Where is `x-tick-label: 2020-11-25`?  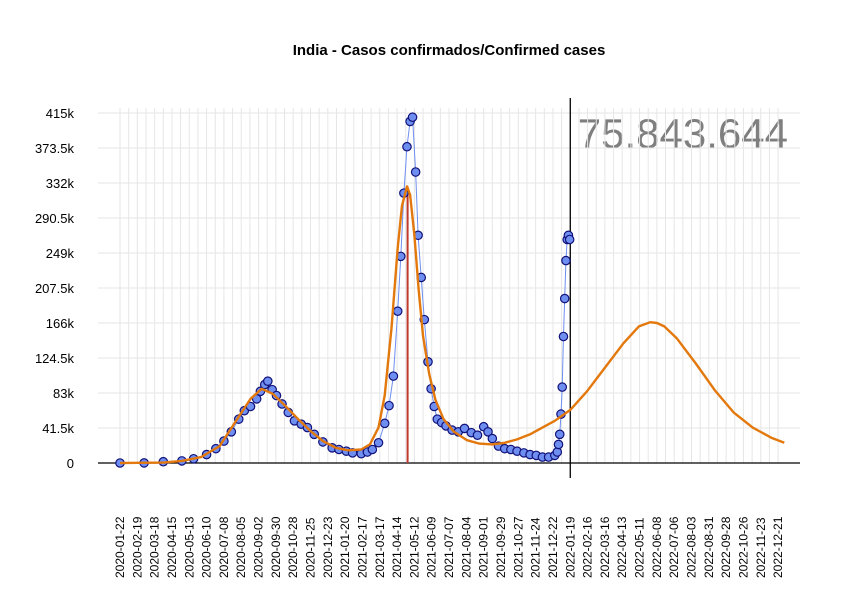 x-tick-label: 2020-11-25 is located at coordinates (310, 547).